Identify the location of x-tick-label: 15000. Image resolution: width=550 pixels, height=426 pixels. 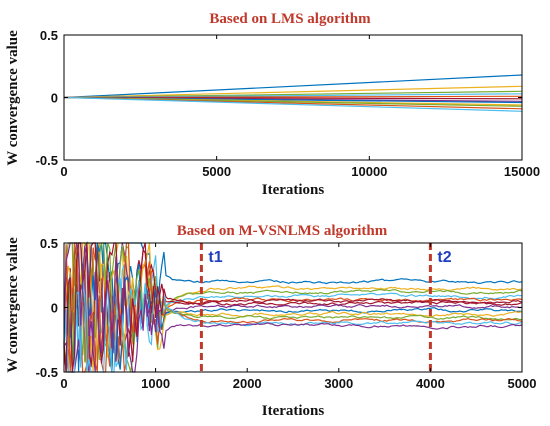
(522, 171).